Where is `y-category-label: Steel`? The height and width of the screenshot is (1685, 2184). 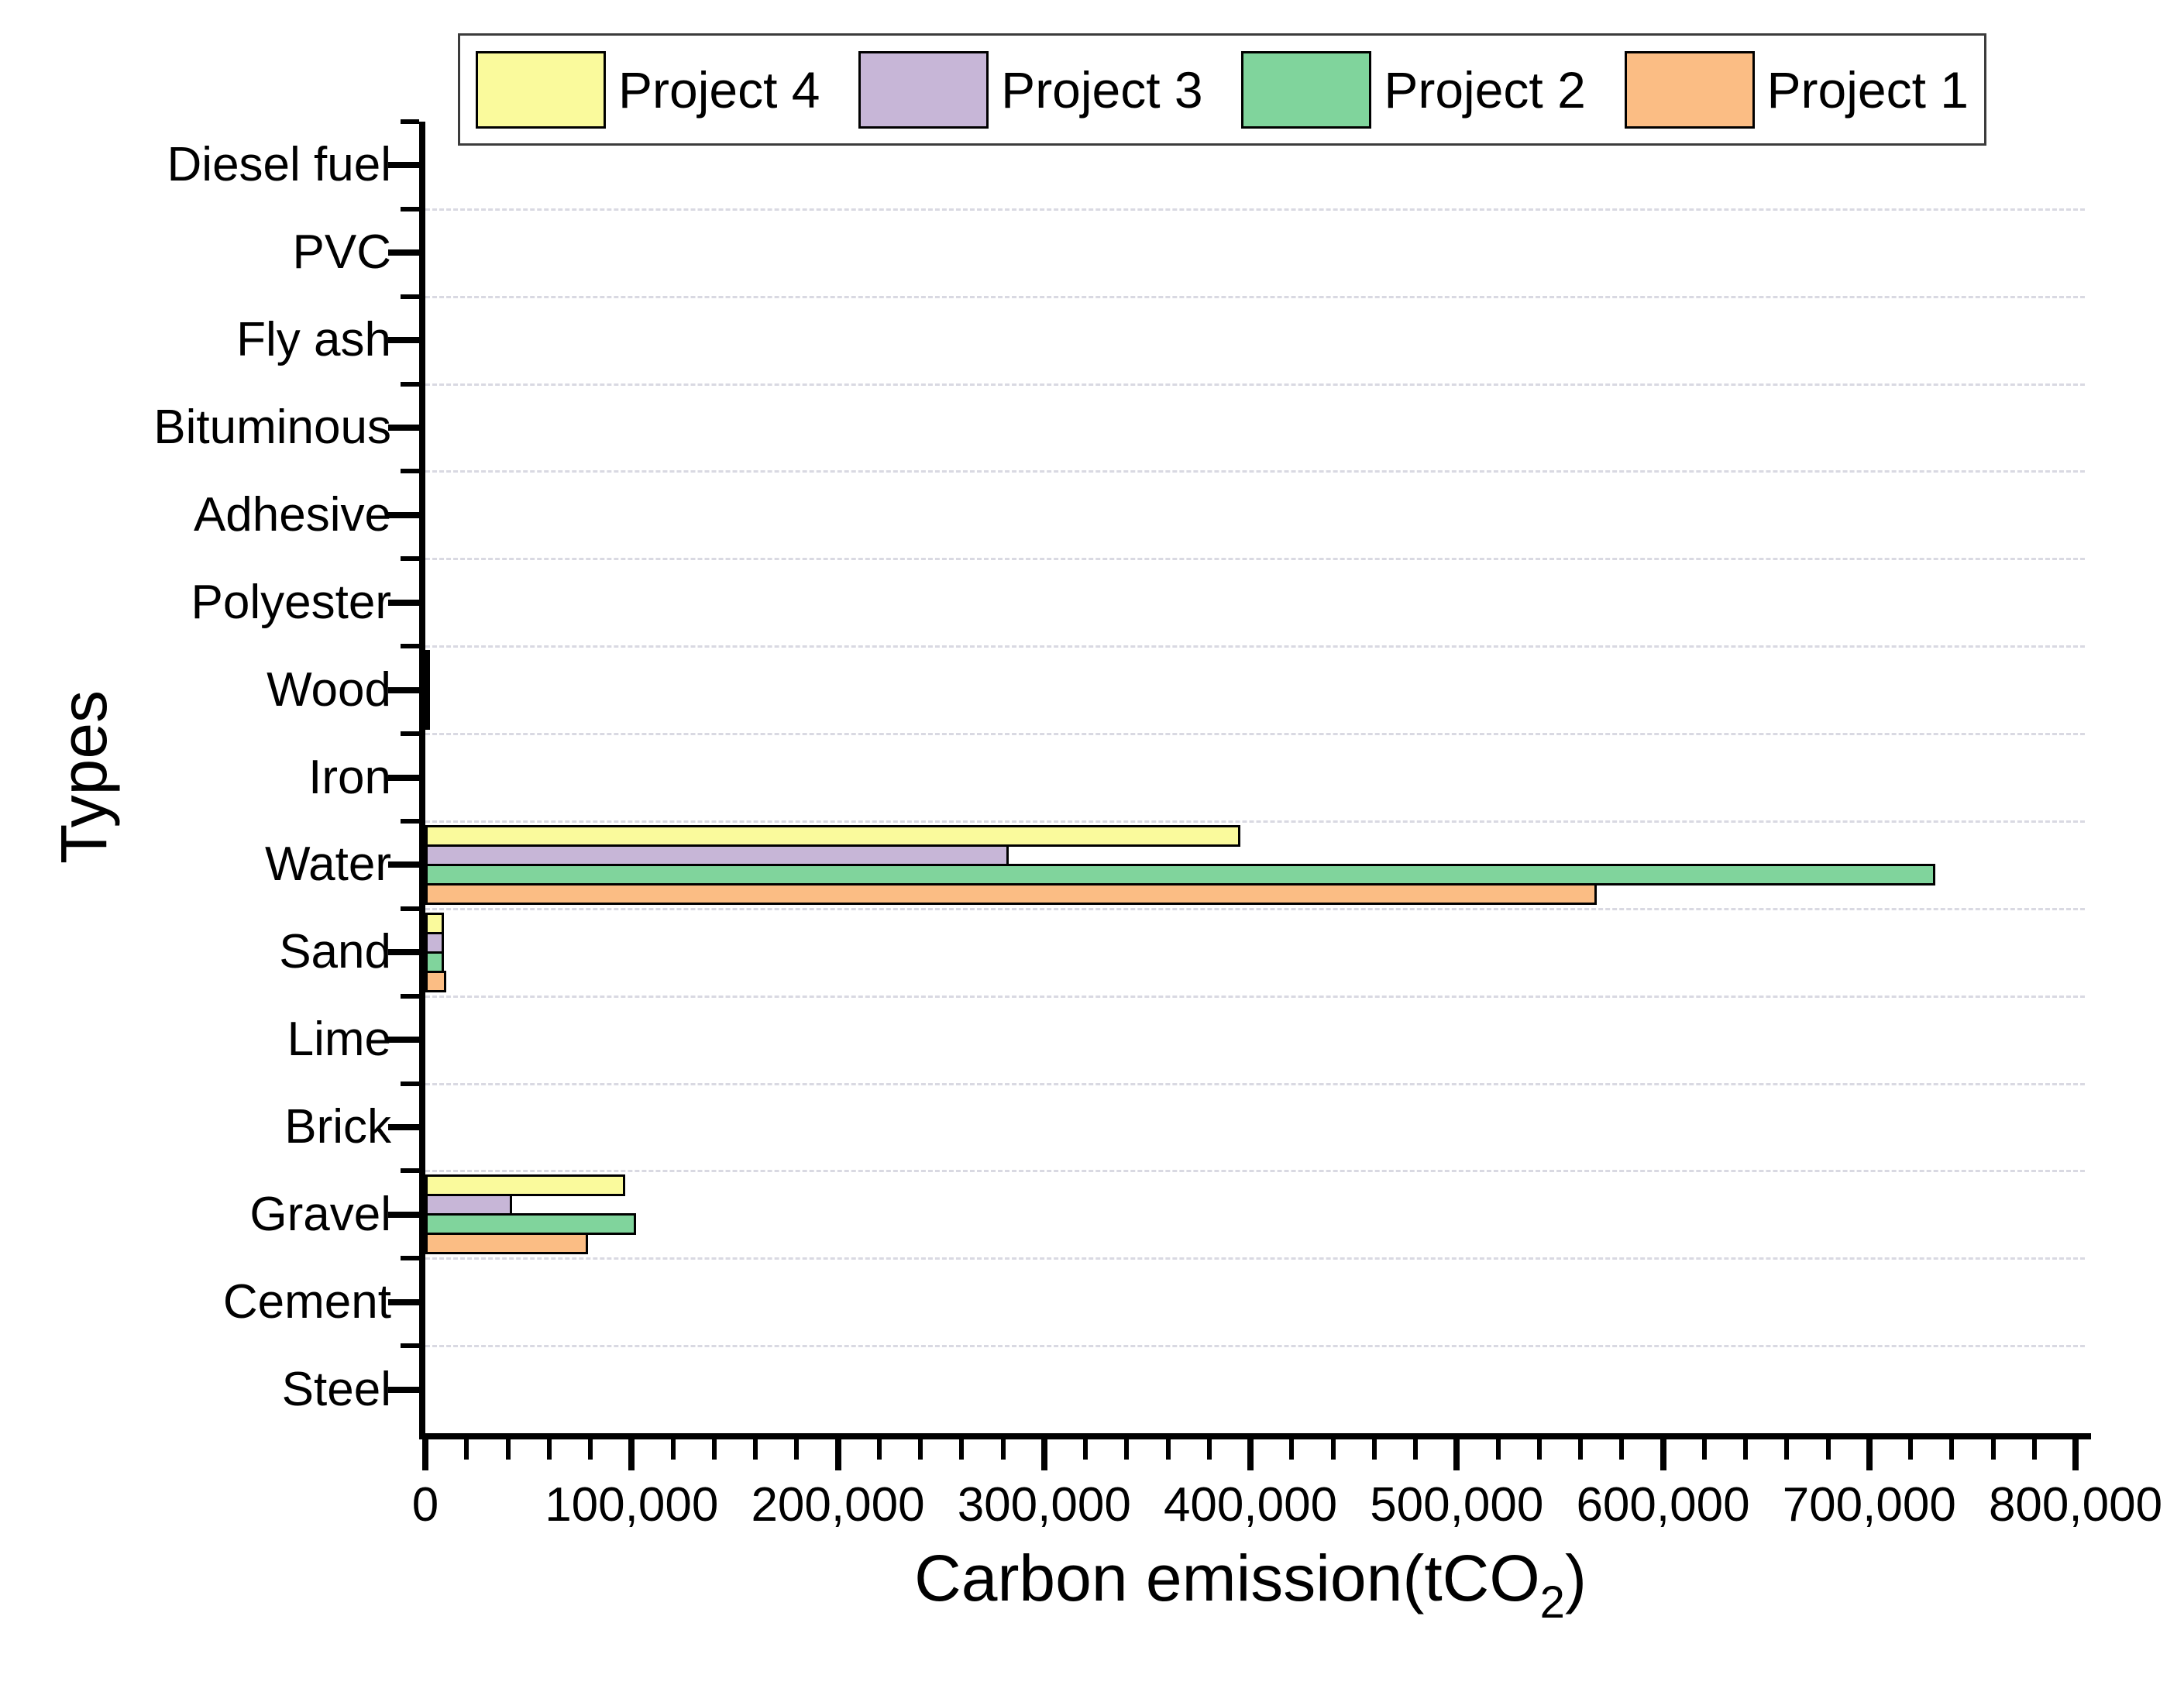
y-category-label: Steel is located at coordinates (336, 1389).